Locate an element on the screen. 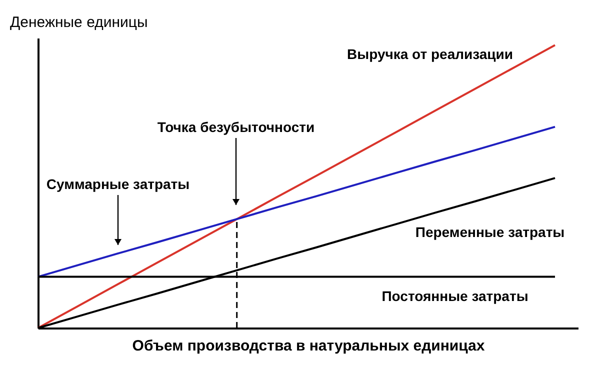 This screenshot has width=600, height=392. annotation: Точка безубыточности is located at coordinates (236, 127).